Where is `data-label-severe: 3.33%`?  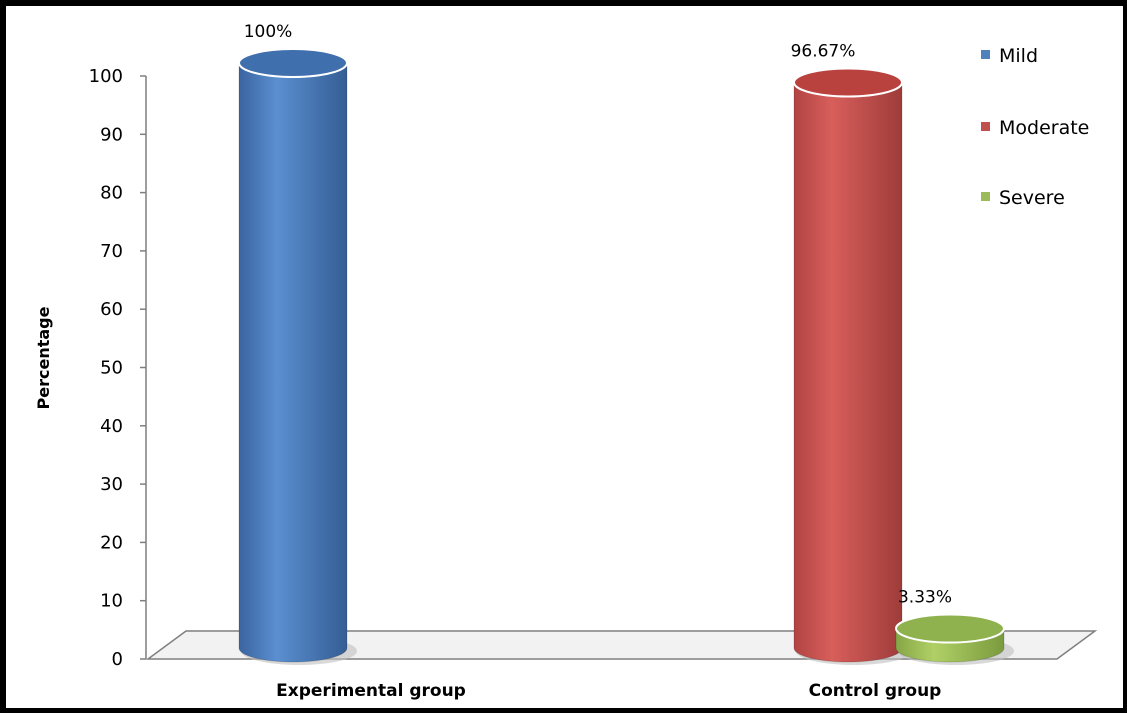 data-label-severe: 3.33% is located at coordinates (925, 598).